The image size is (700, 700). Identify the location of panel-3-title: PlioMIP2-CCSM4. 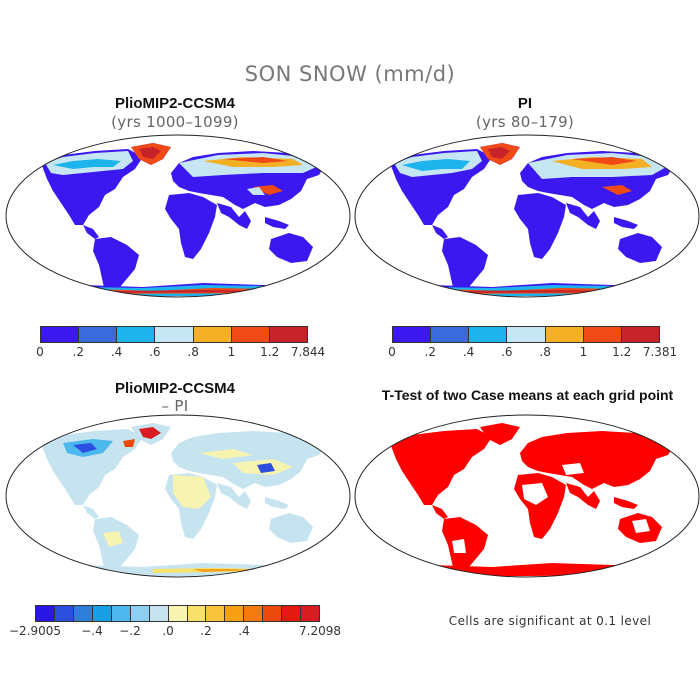
(174, 388).